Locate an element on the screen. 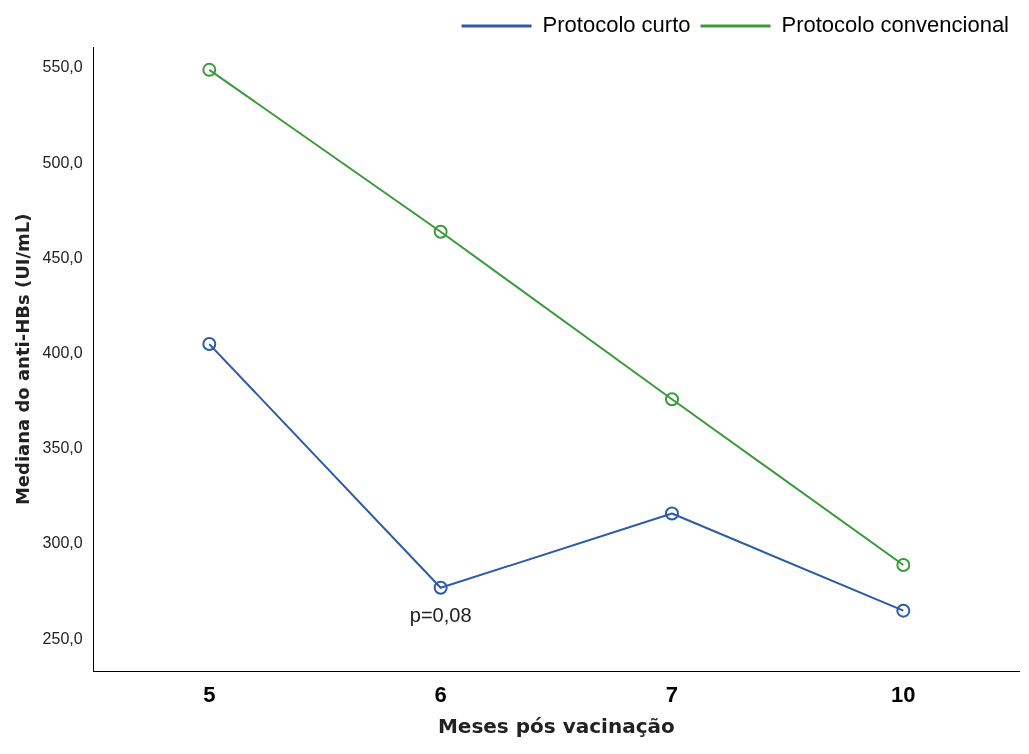 The image size is (1029, 754). y-tick-label: 250,0 is located at coordinates (62, 638).